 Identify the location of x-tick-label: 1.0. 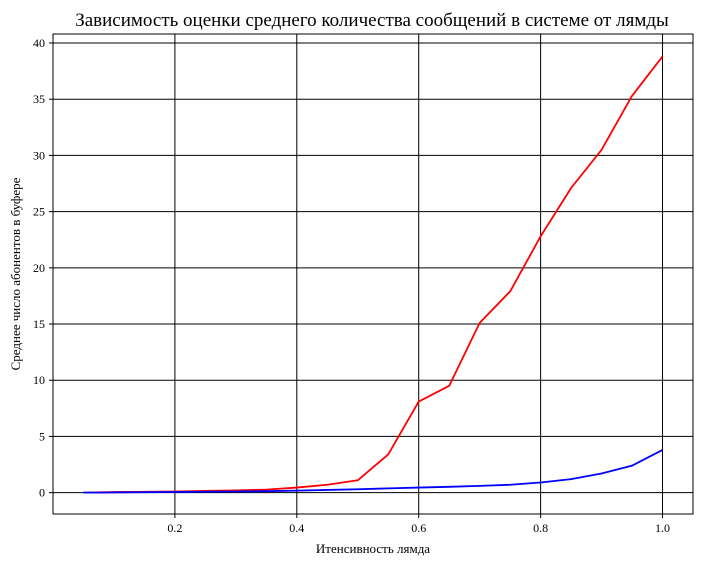
(662, 528).